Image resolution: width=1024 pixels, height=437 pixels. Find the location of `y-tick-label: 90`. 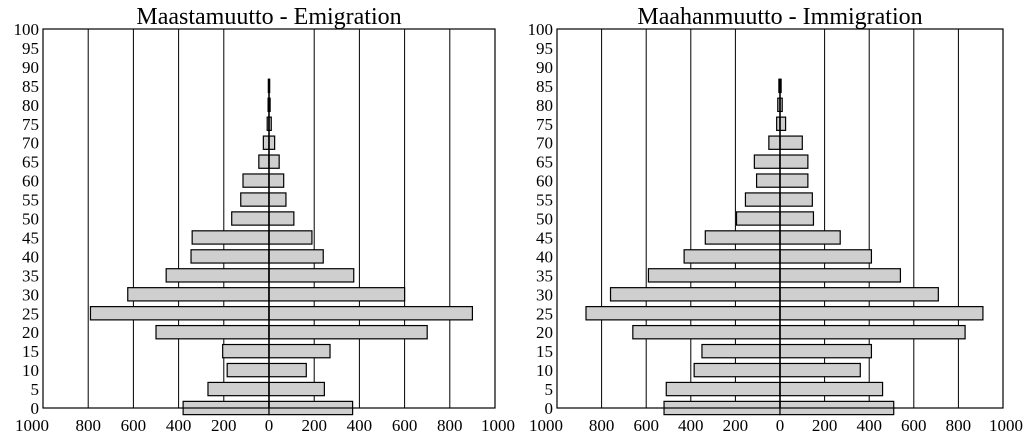

y-tick-label: 90 is located at coordinates (544, 67).